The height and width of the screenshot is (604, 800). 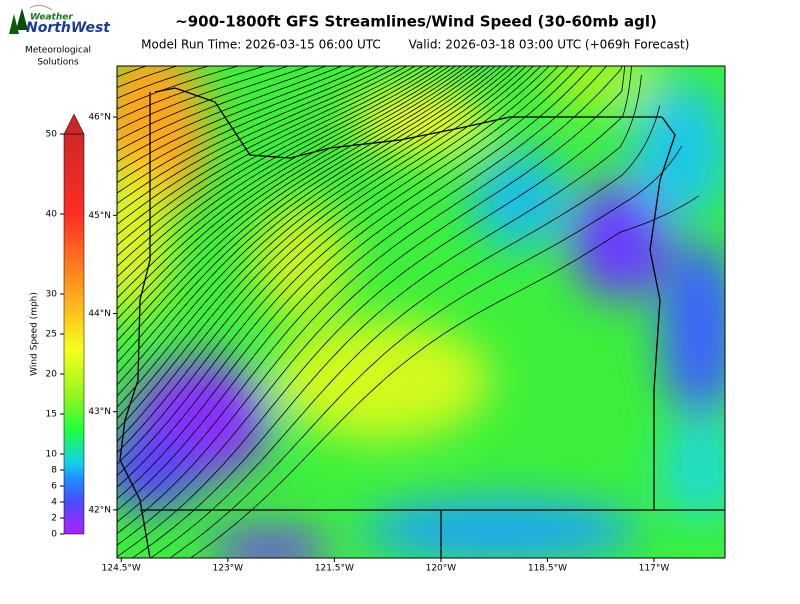 What do you see at coordinates (52, 455) in the screenshot?
I see `colorbar-tick-label: 10` at bounding box center [52, 455].